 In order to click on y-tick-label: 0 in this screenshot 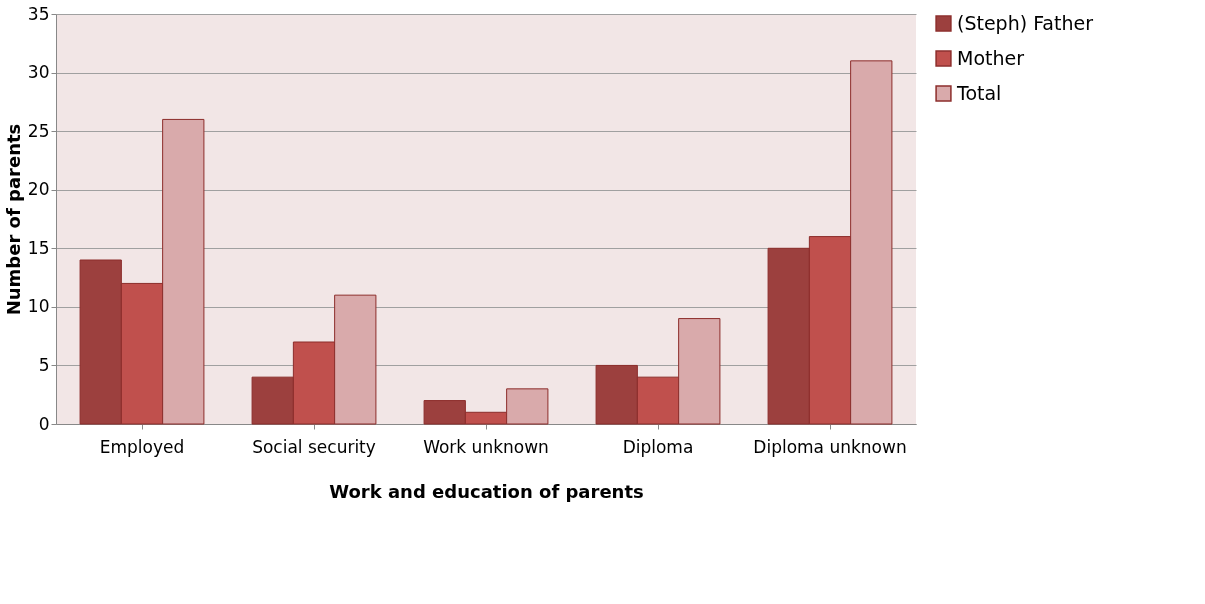, I will do `click(44, 423)`.